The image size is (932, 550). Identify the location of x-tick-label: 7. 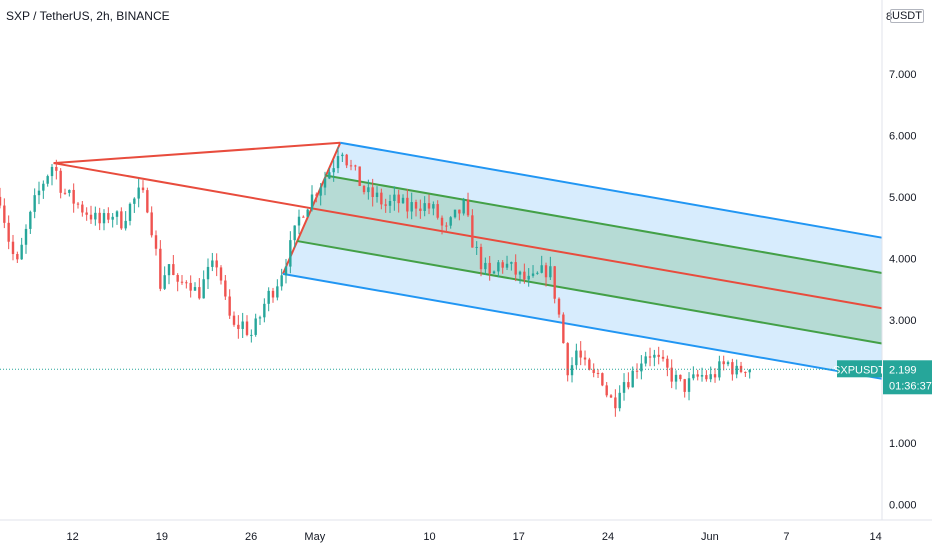
(786, 537).